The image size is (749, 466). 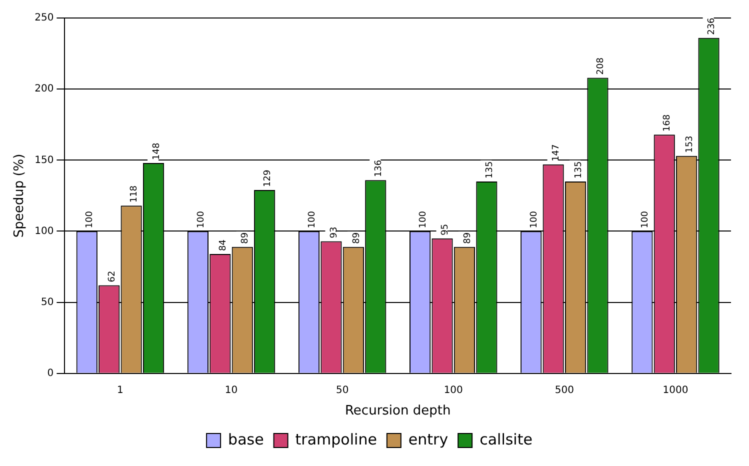 I want to click on y-tick-label: 100, so click(x=44, y=231).